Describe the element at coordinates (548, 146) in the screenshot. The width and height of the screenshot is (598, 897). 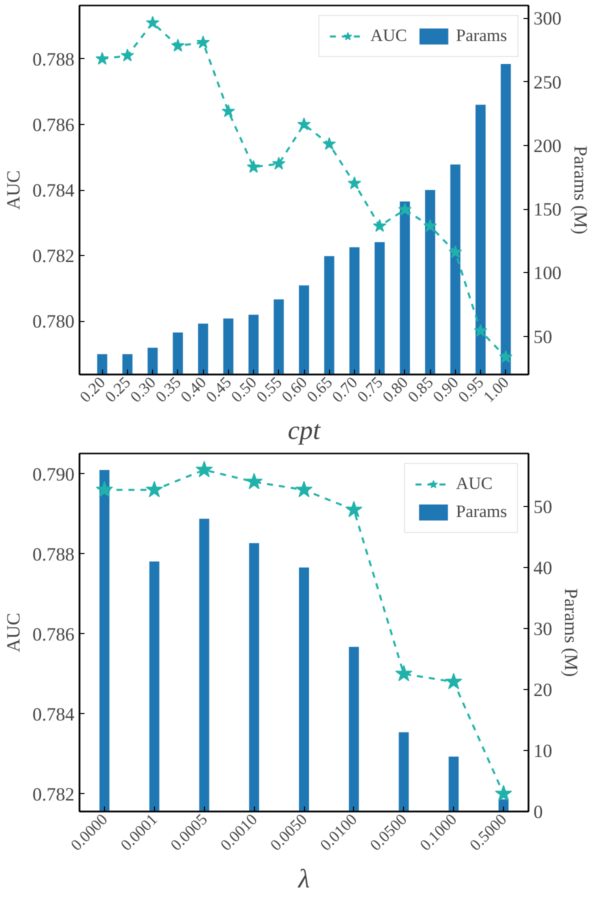
I see `y2-tick-label: 200` at that location.